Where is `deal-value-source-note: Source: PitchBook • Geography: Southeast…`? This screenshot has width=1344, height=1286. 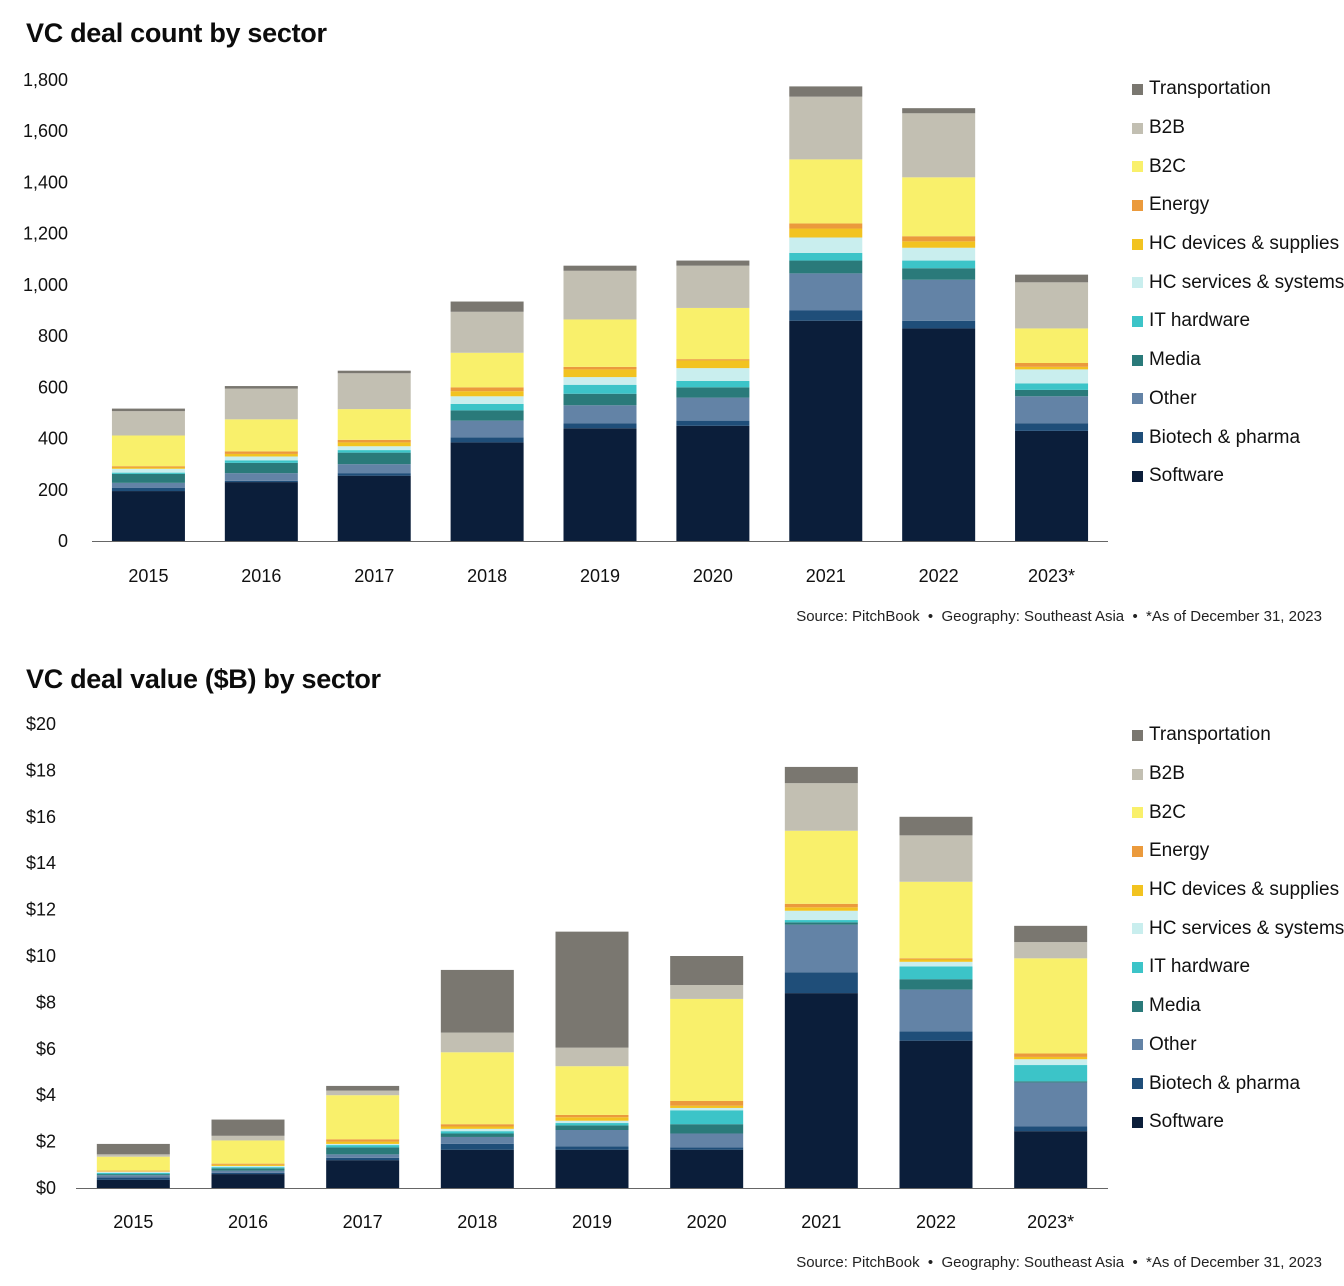 deal-value-source-note: Source: PitchBook • Geography: Southeast… is located at coordinates (1059, 1262).